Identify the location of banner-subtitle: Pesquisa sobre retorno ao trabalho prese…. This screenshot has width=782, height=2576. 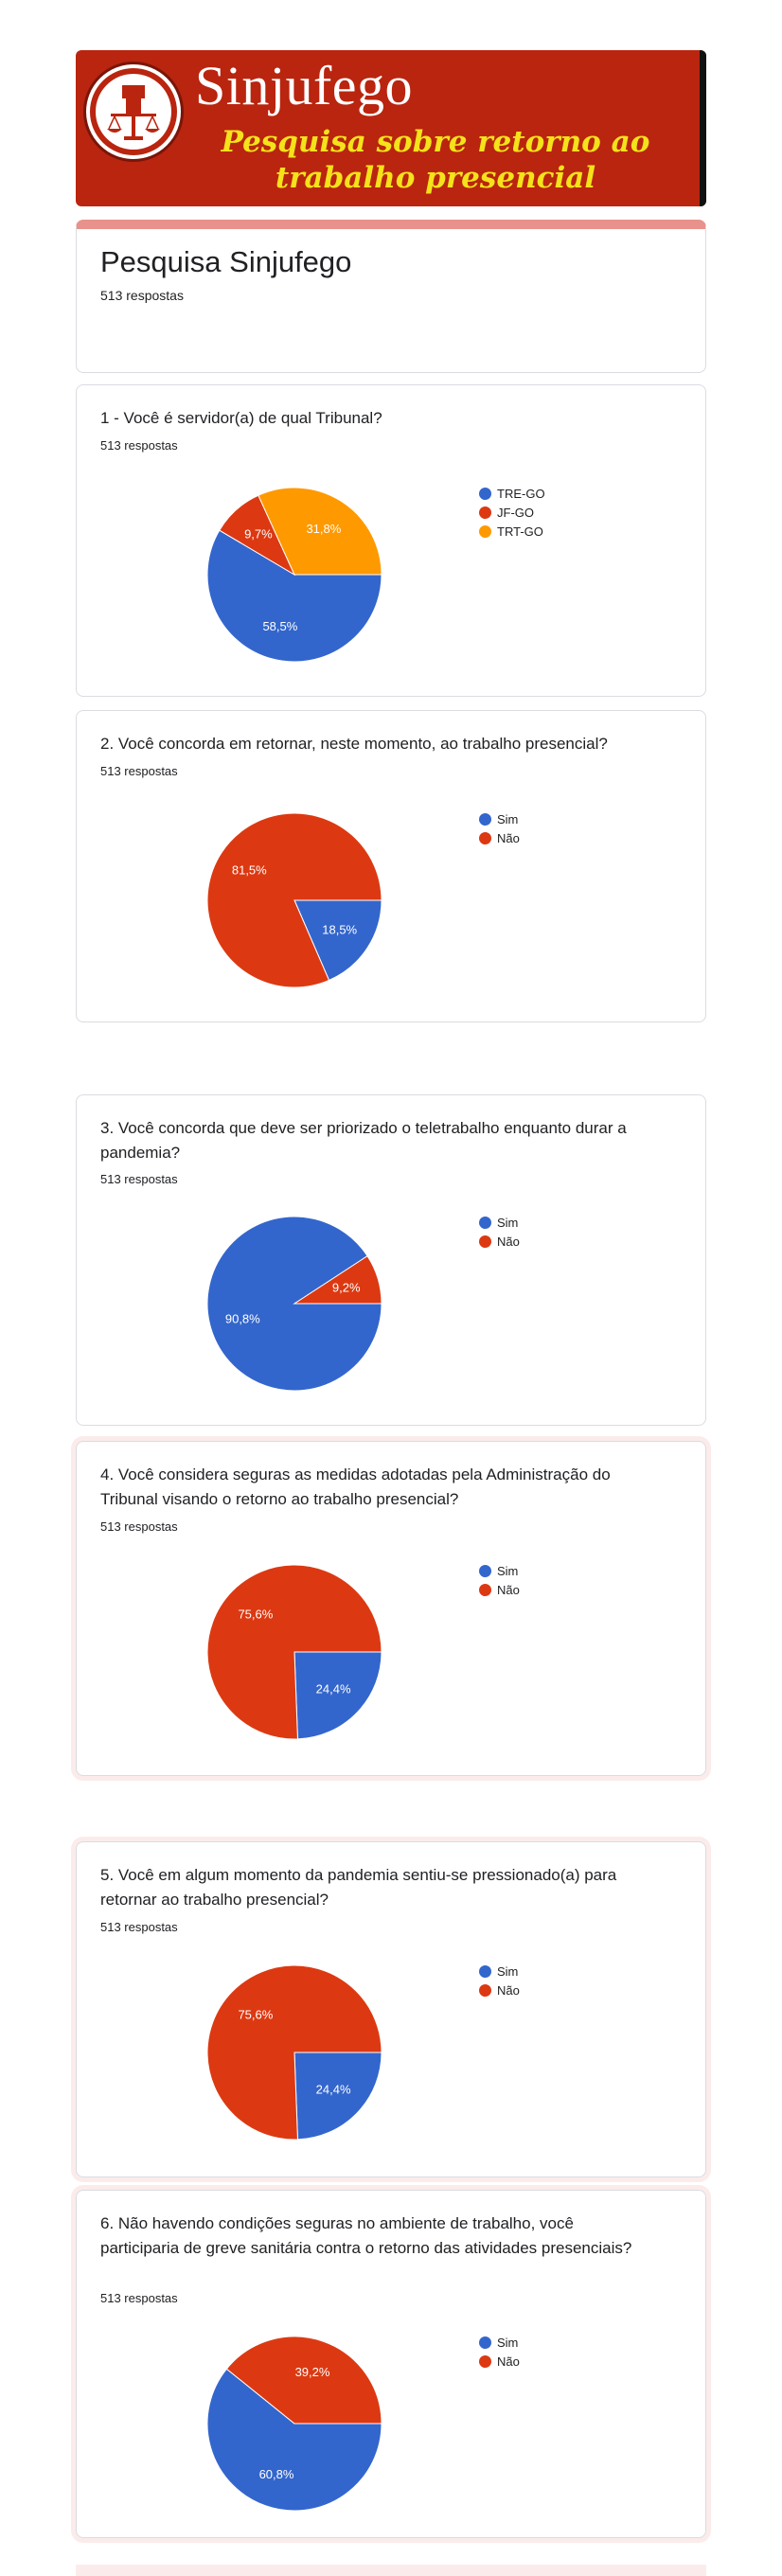
(436, 160).